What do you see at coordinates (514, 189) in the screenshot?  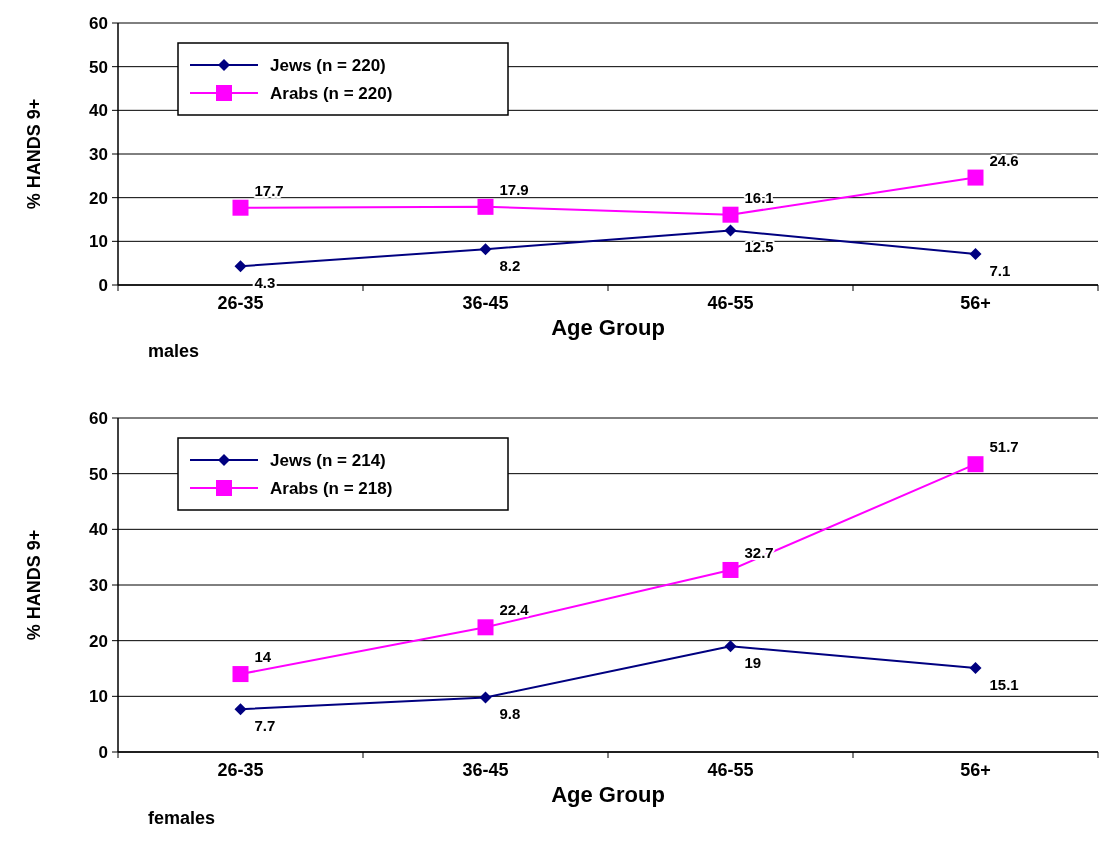 I see `data-label: 17.9` at bounding box center [514, 189].